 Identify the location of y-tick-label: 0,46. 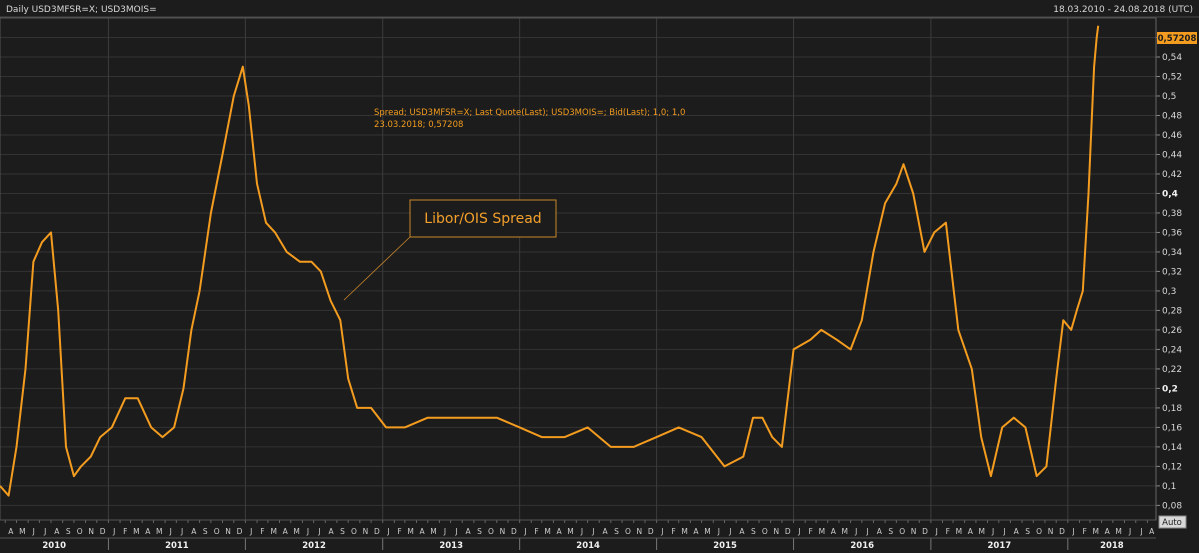
(1172, 136).